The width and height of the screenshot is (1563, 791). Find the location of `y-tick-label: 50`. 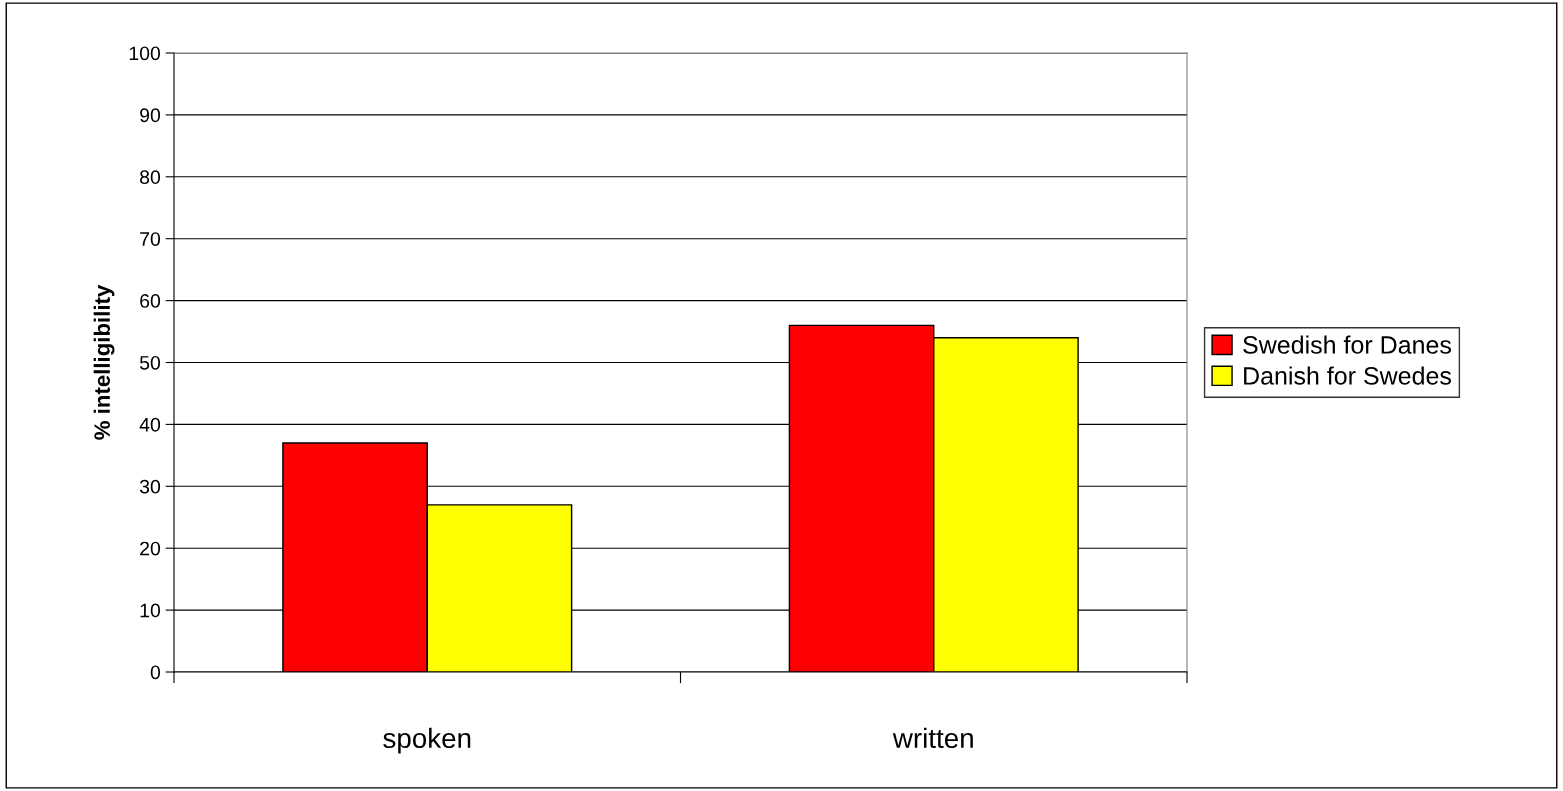

y-tick-label: 50 is located at coordinates (150, 362).